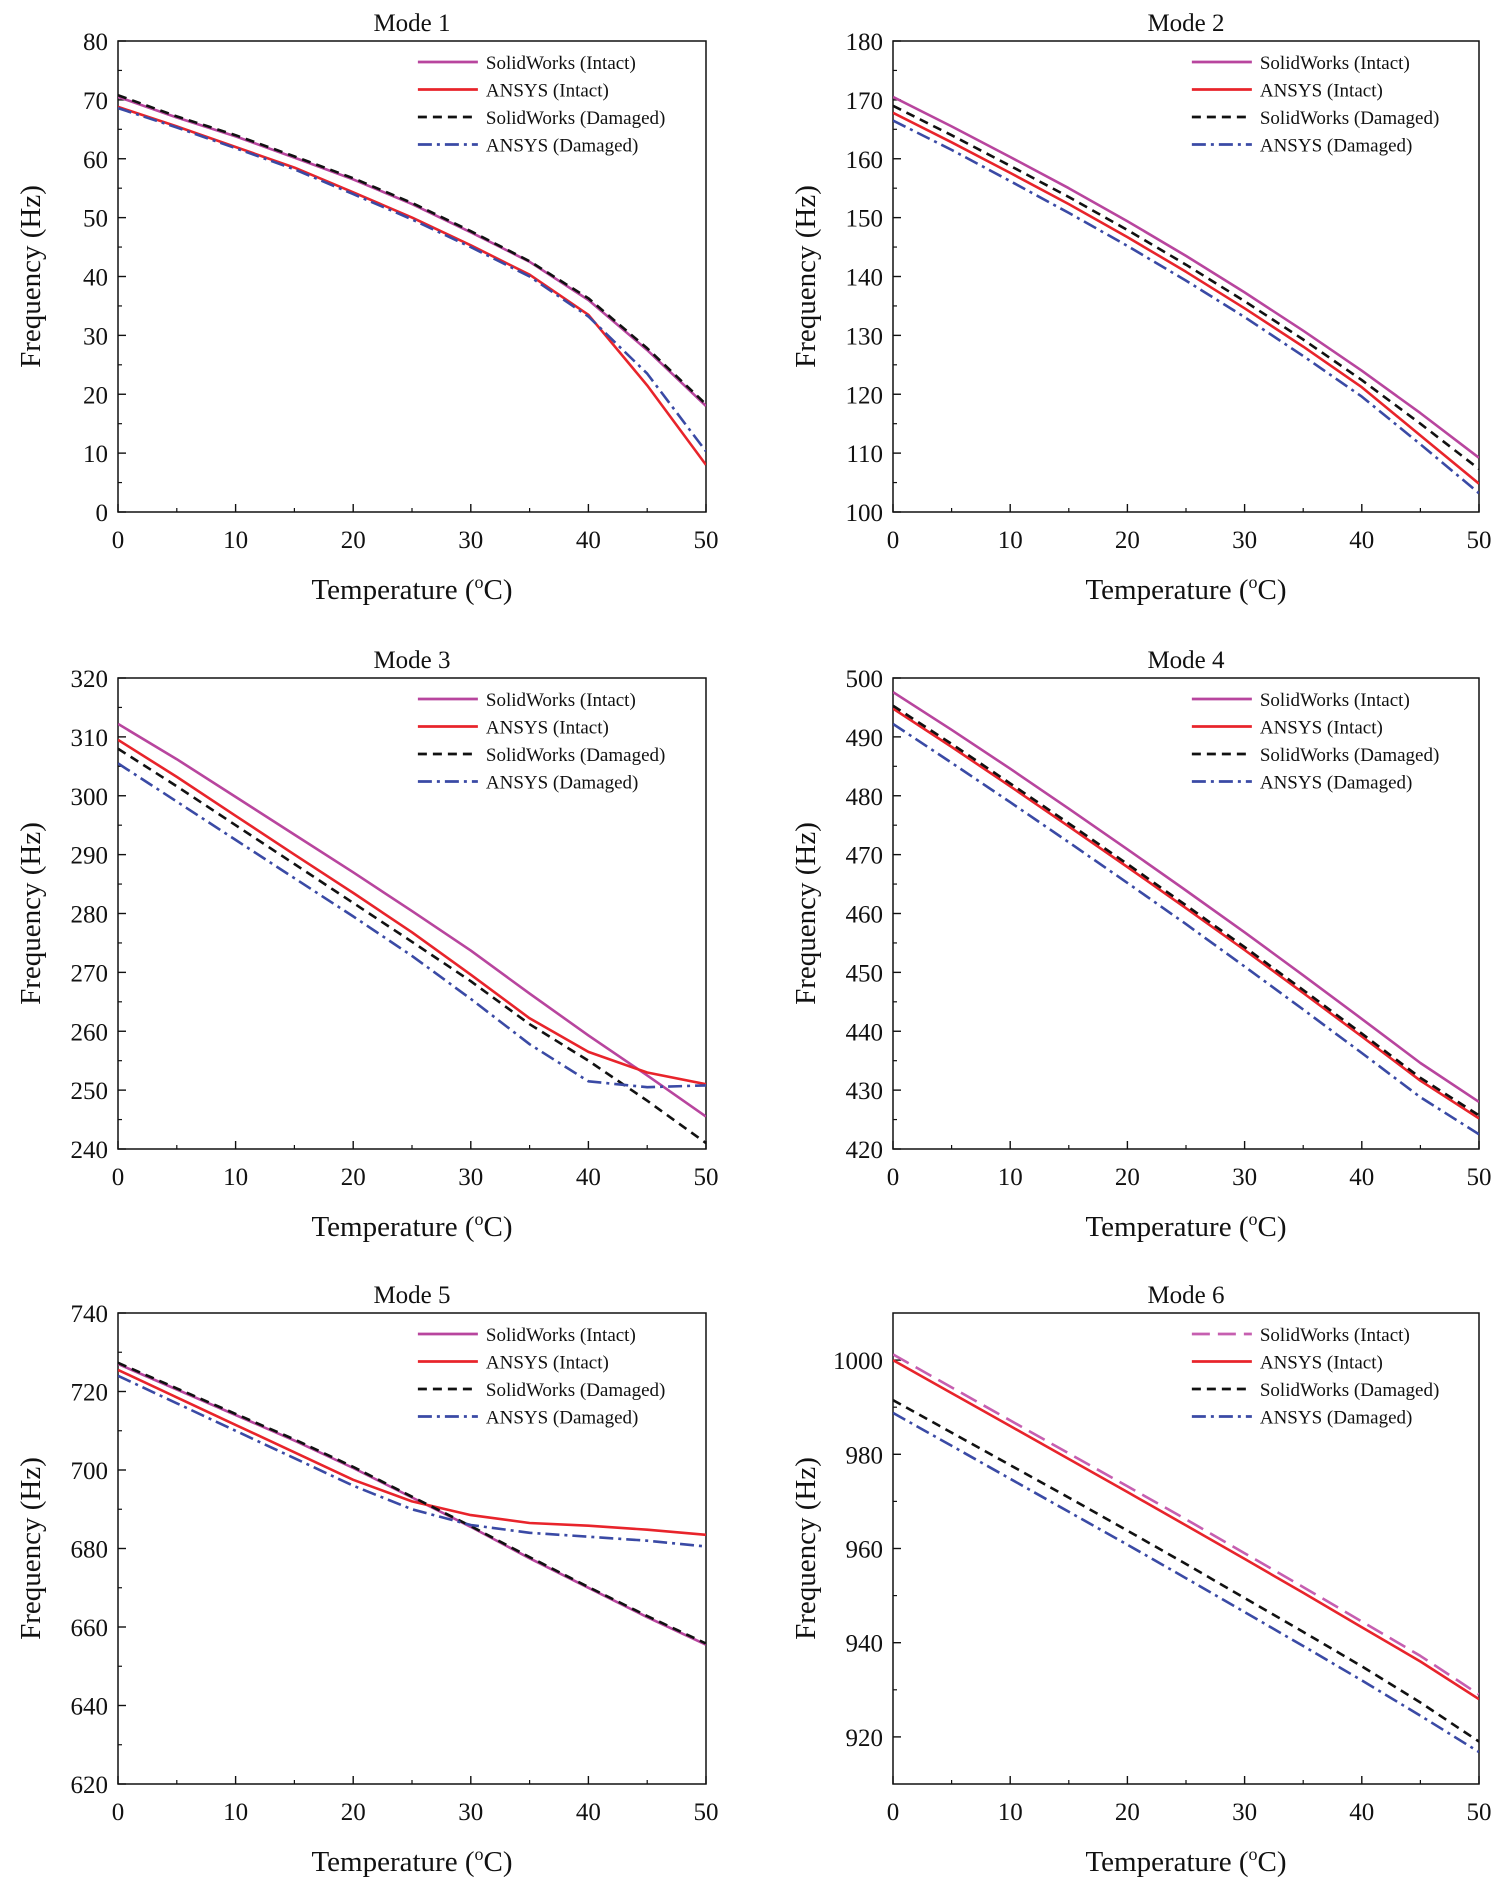 The width and height of the screenshot is (1500, 1887). I want to click on panel-title: Mode 3, so click(411, 660).